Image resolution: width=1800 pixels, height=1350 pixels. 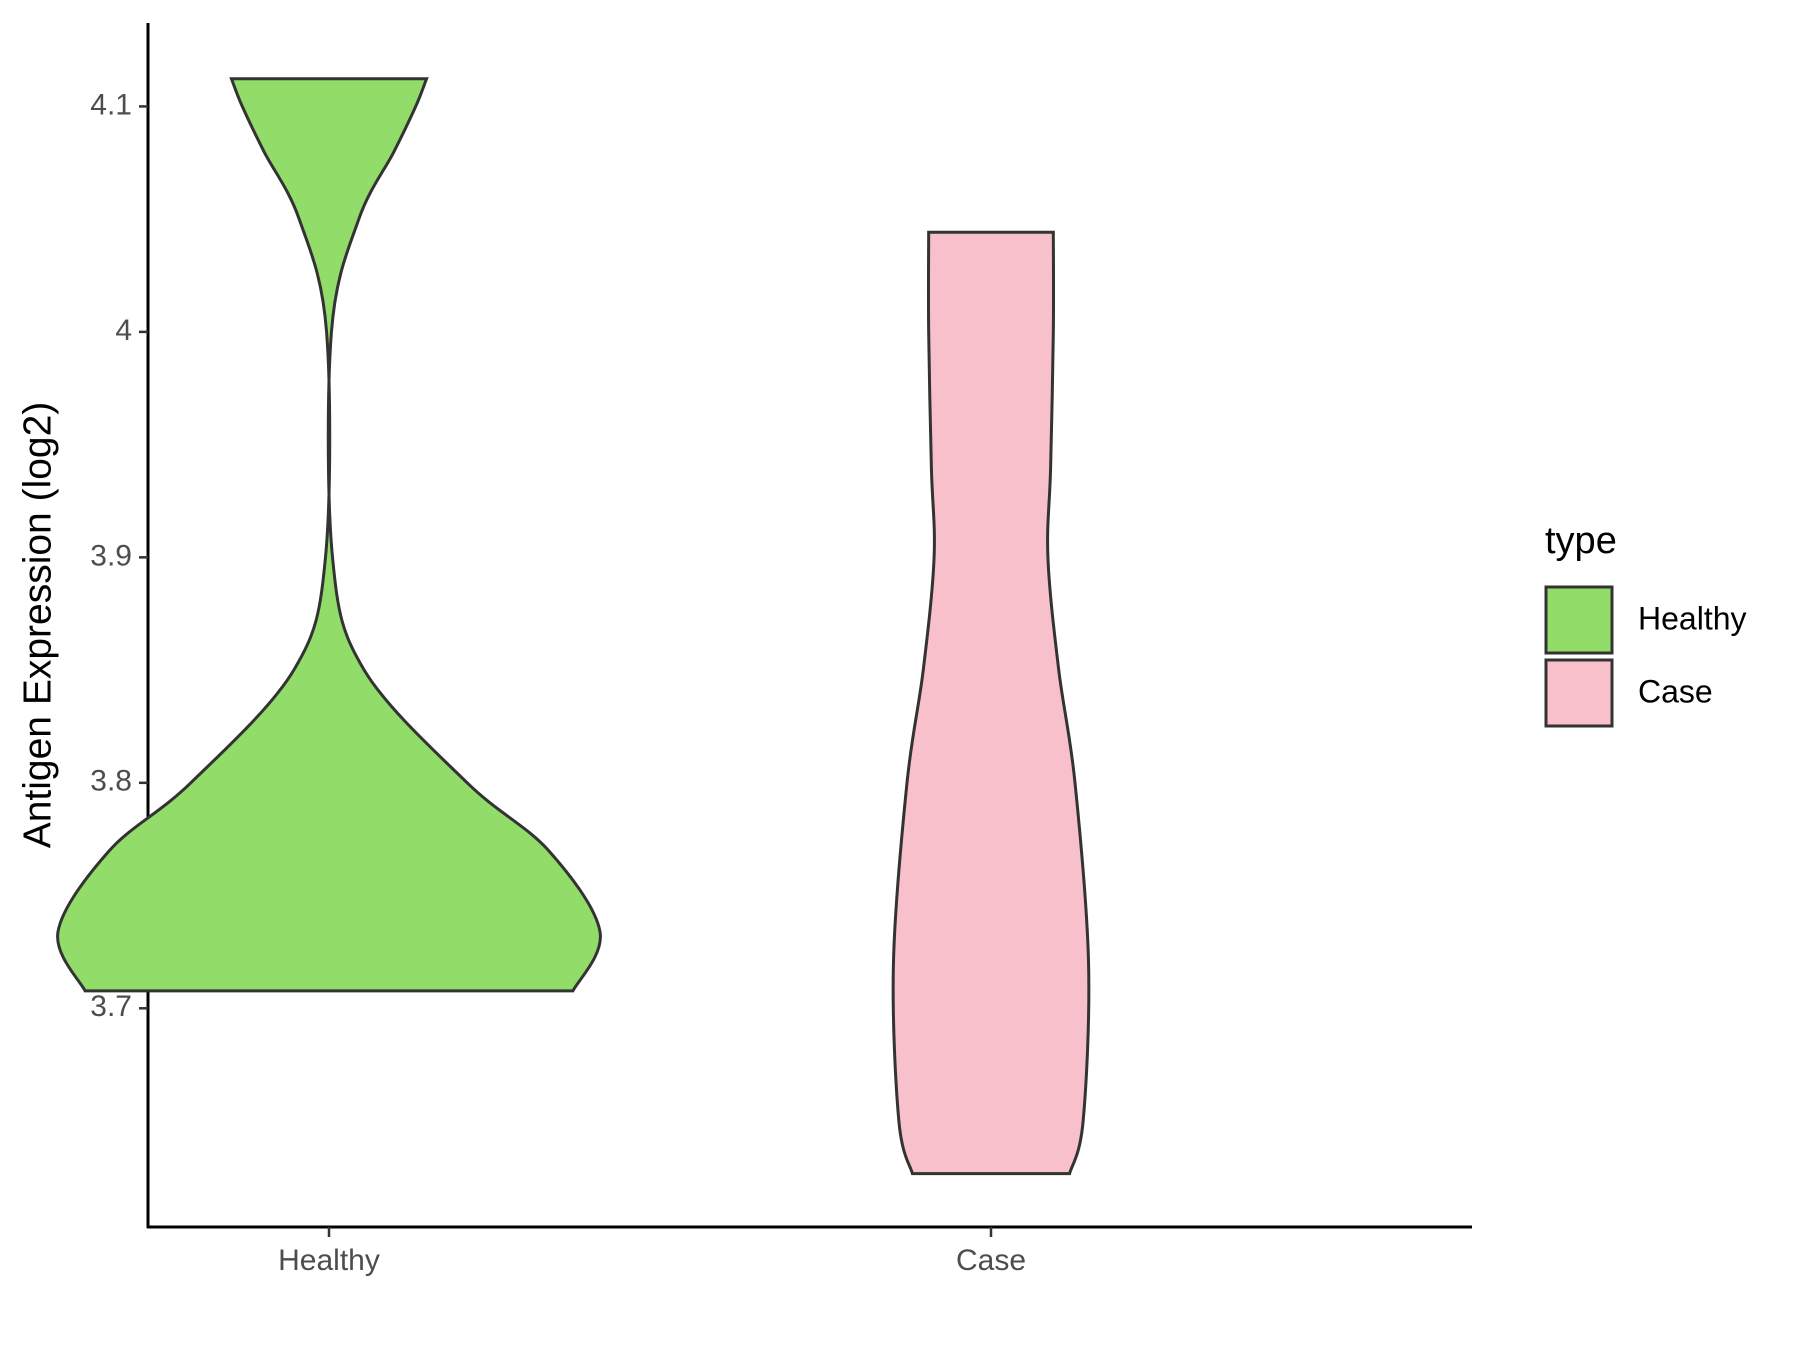 What do you see at coordinates (111, 555) in the screenshot?
I see `y-tick-label: 3.9` at bounding box center [111, 555].